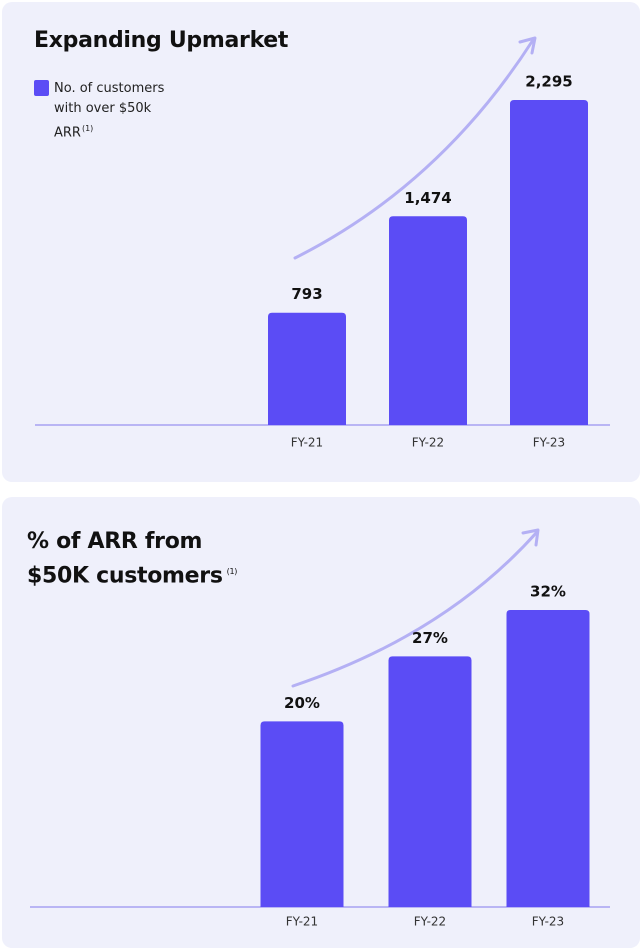 The width and height of the screenshot is (642, 950). Describe the element at coordinates (306, 294) in the screenshot. I see `value-label: 793` at that location.